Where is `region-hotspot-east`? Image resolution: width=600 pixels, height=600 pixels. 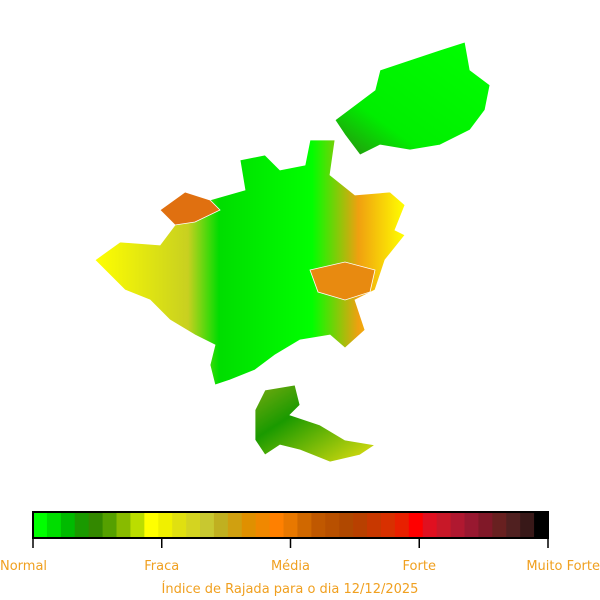 region-hotspot-east is located at coordinates (342, 281).